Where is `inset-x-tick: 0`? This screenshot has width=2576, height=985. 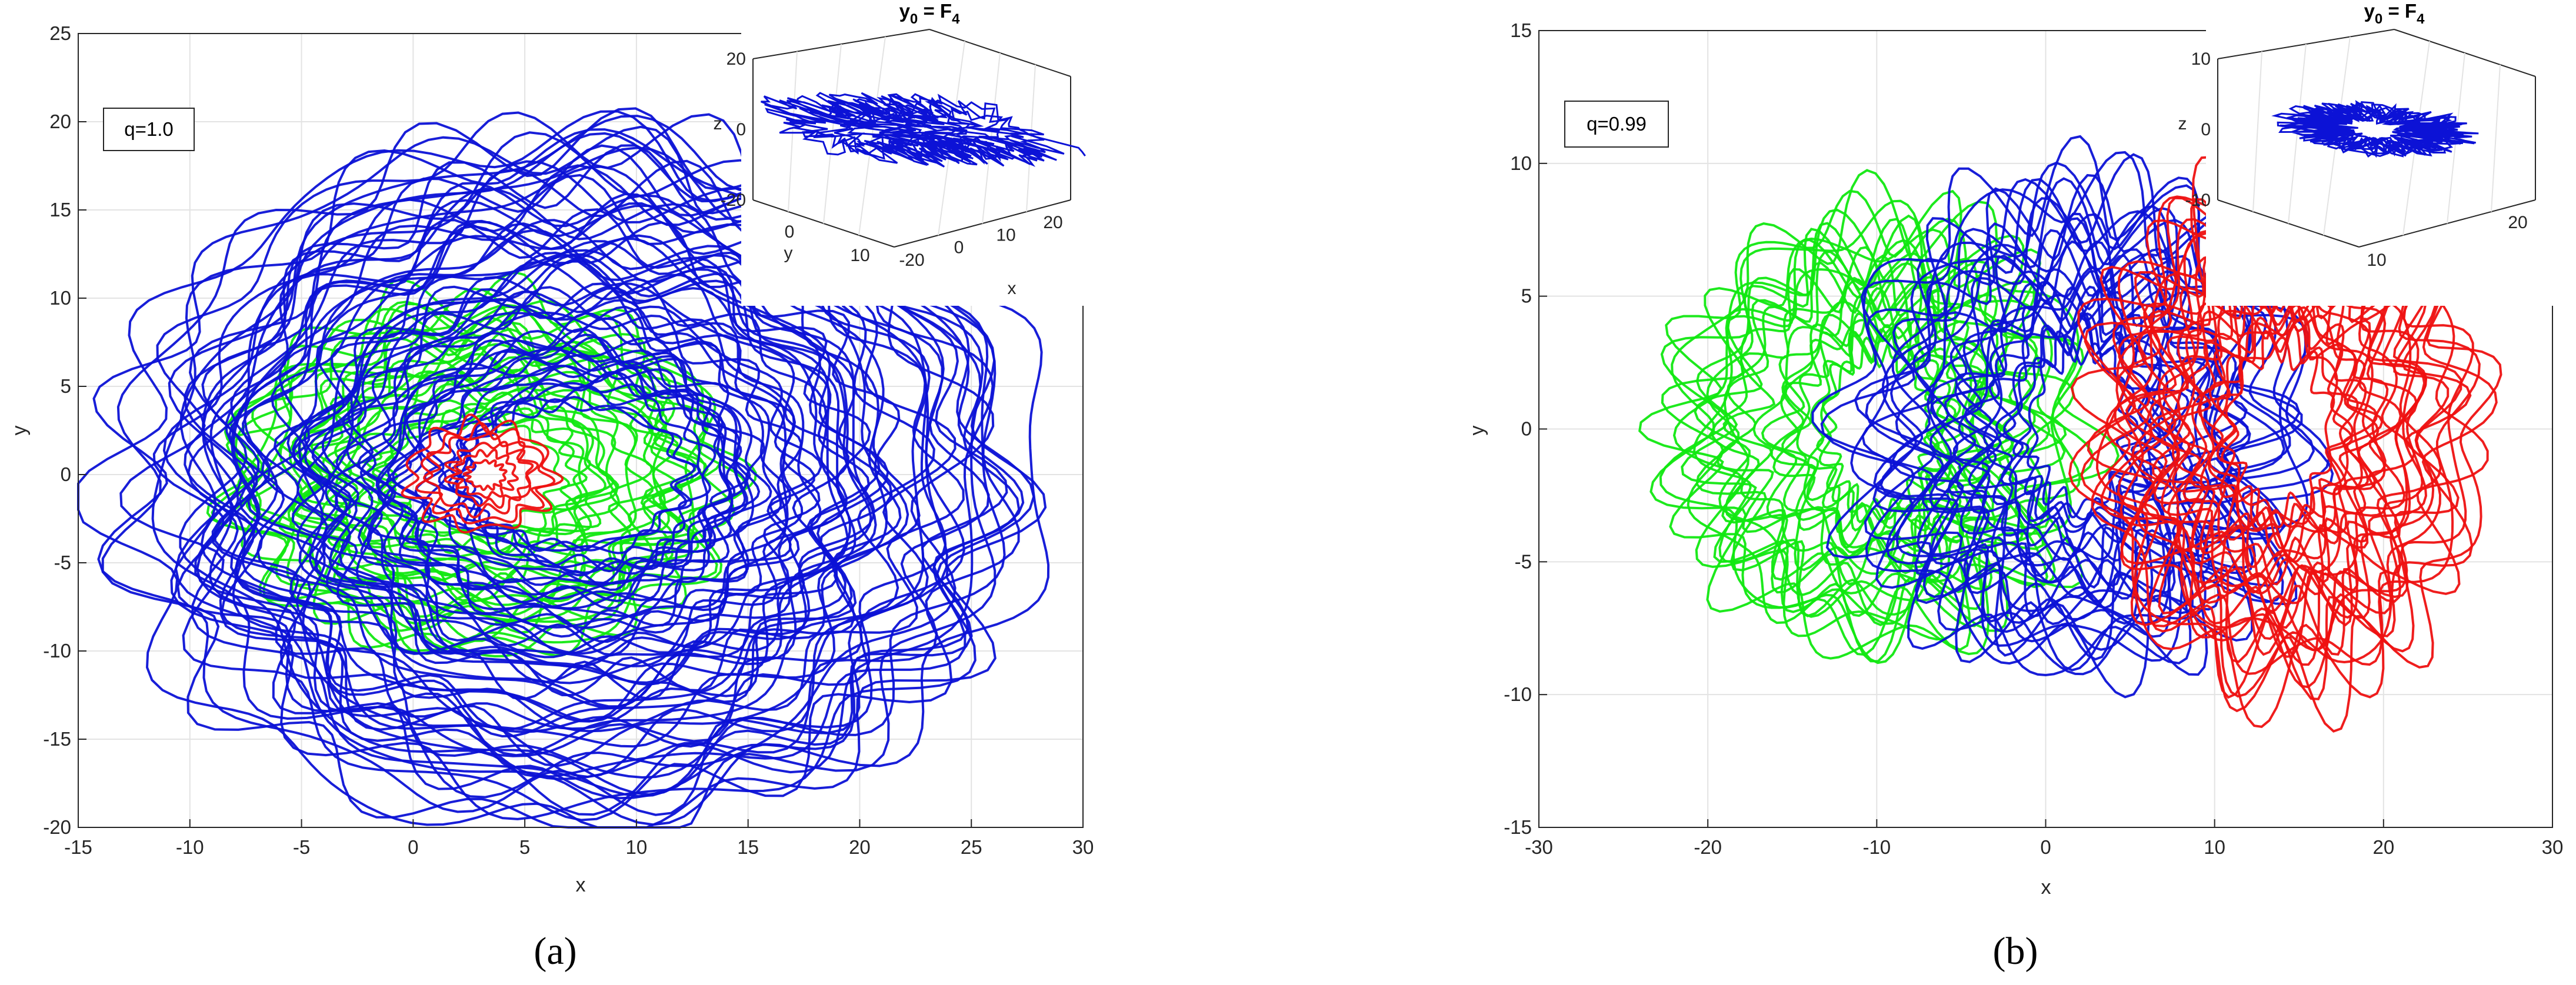 inset-x-tick: 0 is located at coordinates (959, 248).